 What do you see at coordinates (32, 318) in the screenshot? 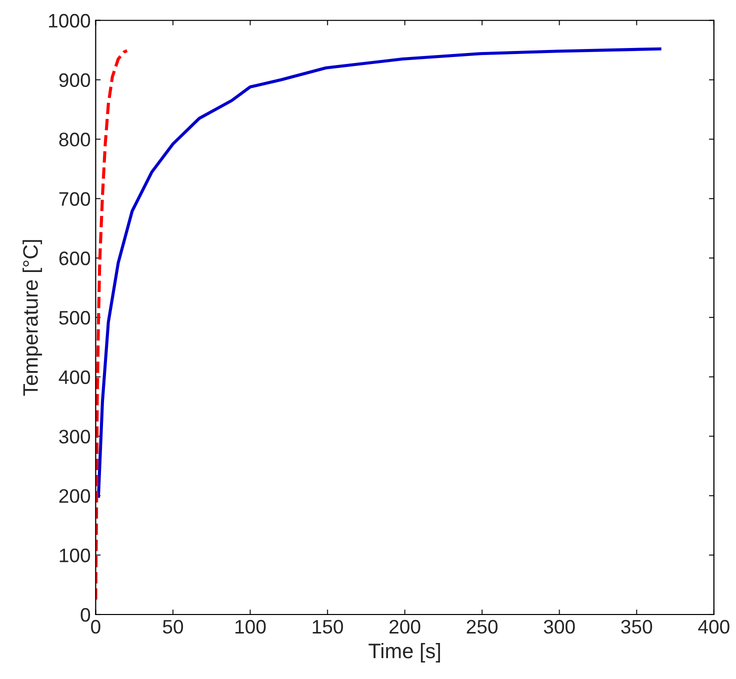
I see `y-axis-title: Temperature [°C]` at bounding box center [32, 318].